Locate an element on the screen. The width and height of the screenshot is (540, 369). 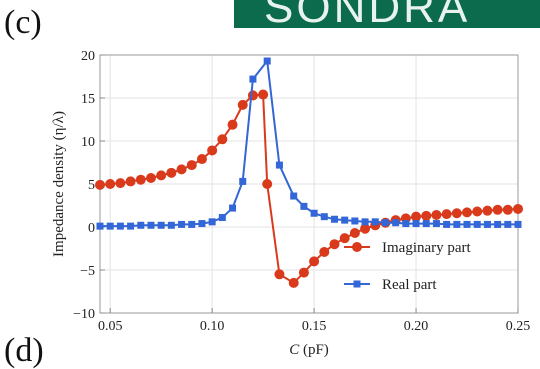
y-tick-label: 20 is located at coordinates (88, 56).